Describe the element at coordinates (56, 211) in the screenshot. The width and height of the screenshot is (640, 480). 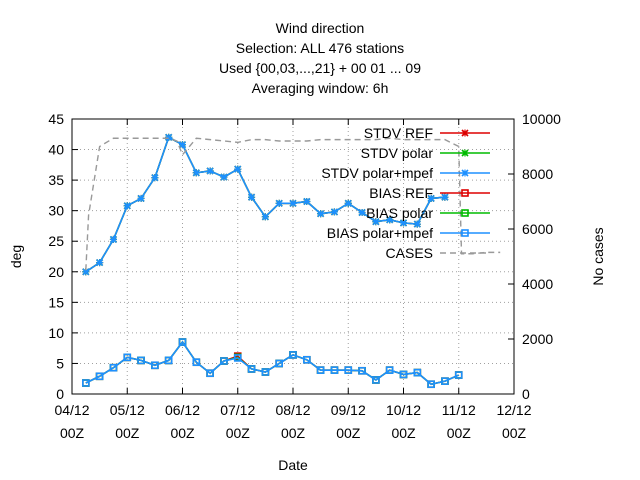
I see `y-tick-label: 30` at that location.